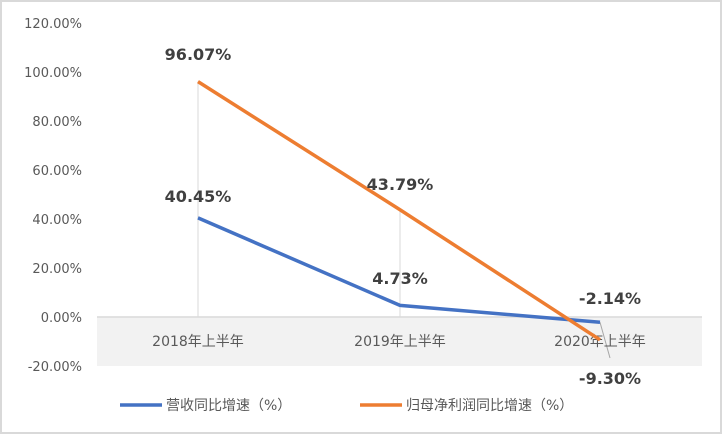 Image resolution: width=722 pixels, height=436 pixels. Describe the element at coordinates (400, 184) in the screenshot. I see `data-label: 43.79%` at that location.